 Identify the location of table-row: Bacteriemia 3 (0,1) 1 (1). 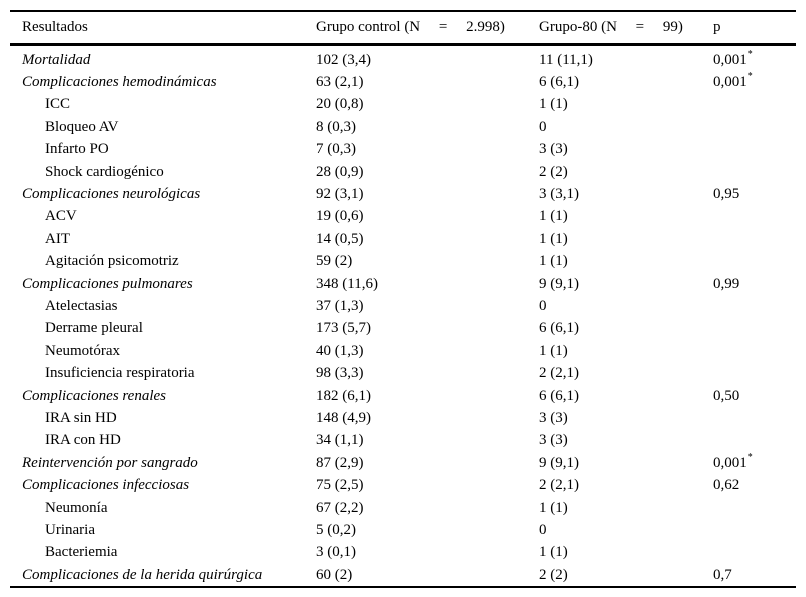
(403, 553).